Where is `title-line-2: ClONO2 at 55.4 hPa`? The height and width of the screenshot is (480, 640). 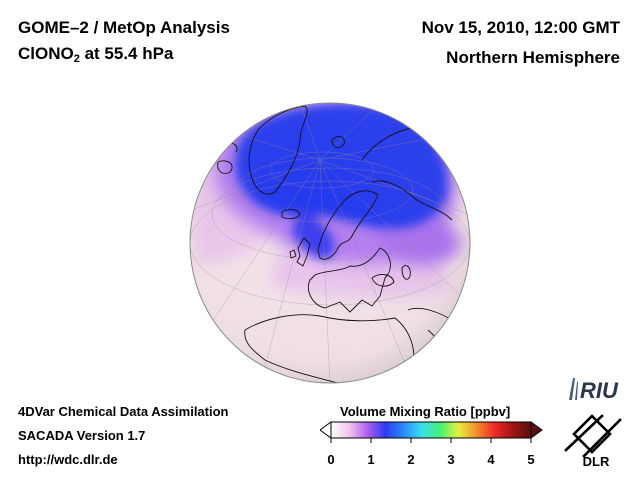 title-line-2: ClONO2 at 55.4 hPa is located at coordinates (95, 54).